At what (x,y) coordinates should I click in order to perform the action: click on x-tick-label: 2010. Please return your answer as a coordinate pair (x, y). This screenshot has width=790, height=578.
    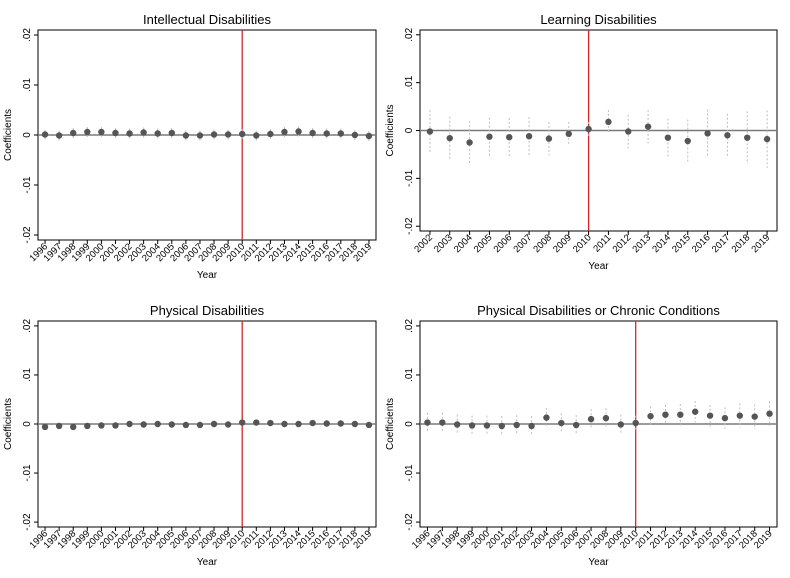
    Looking at the image, I should click on (582, 243).